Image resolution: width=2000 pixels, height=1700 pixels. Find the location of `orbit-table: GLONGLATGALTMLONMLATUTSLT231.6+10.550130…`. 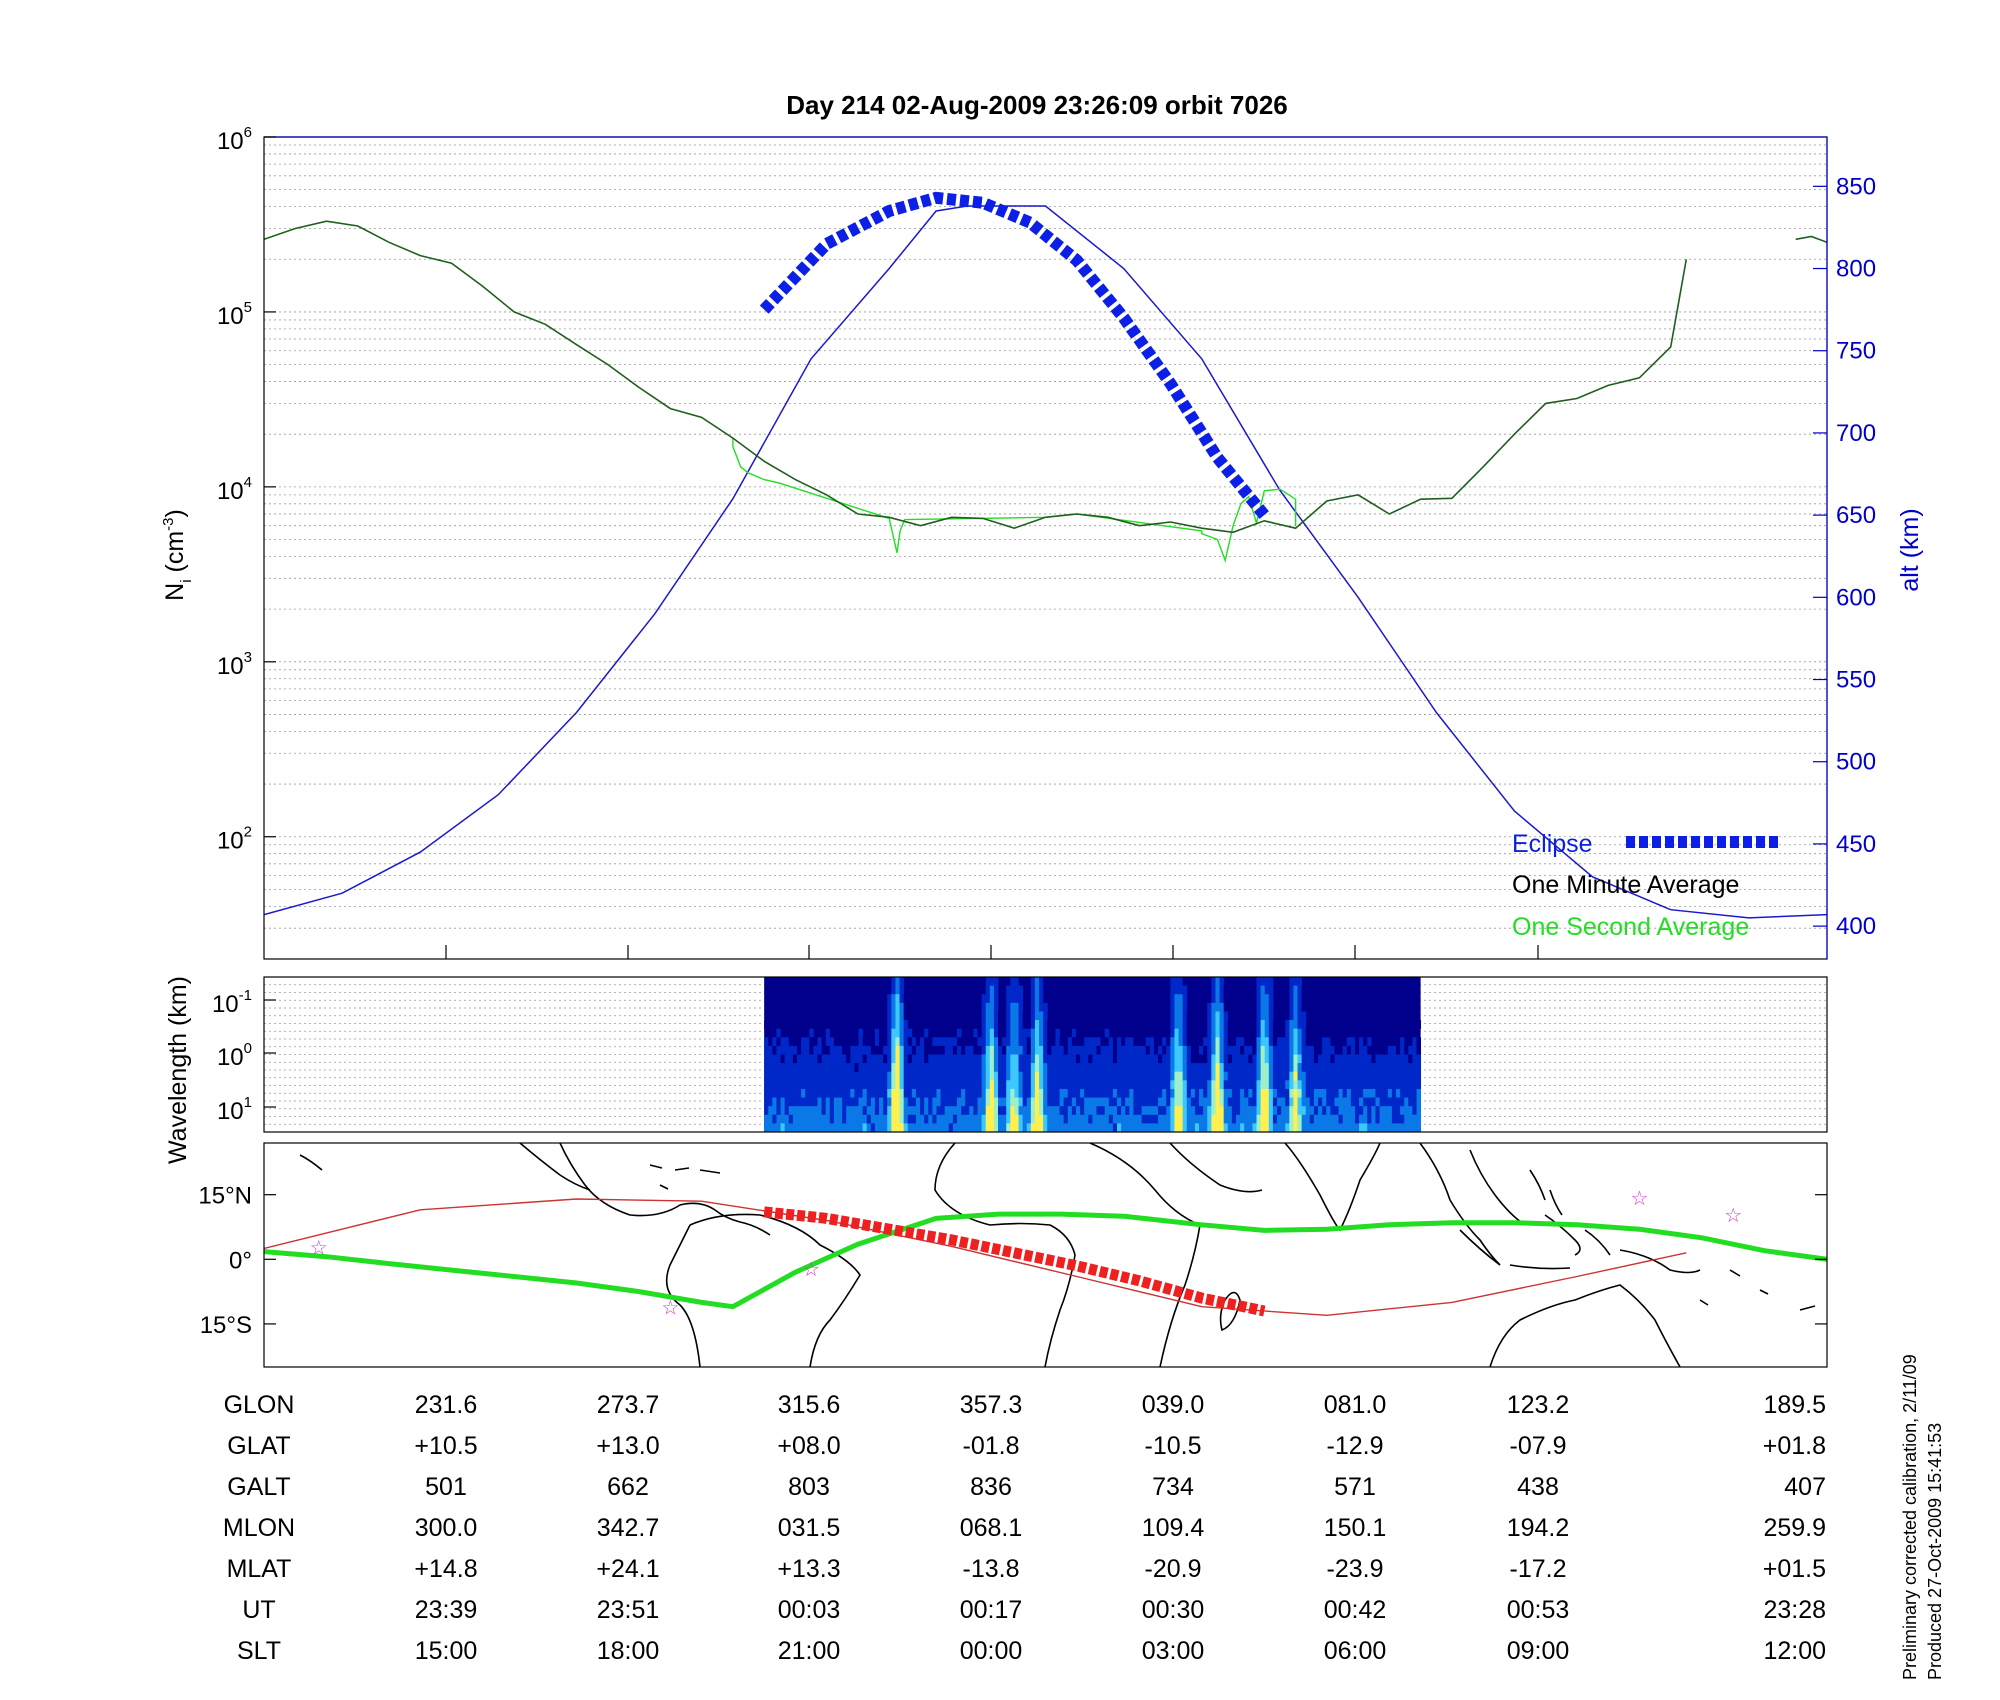

orbit-table: GLONGLATGALTMLONMLATUTSLT231.6+10.550130… is located at coordinates (1024, 1528).